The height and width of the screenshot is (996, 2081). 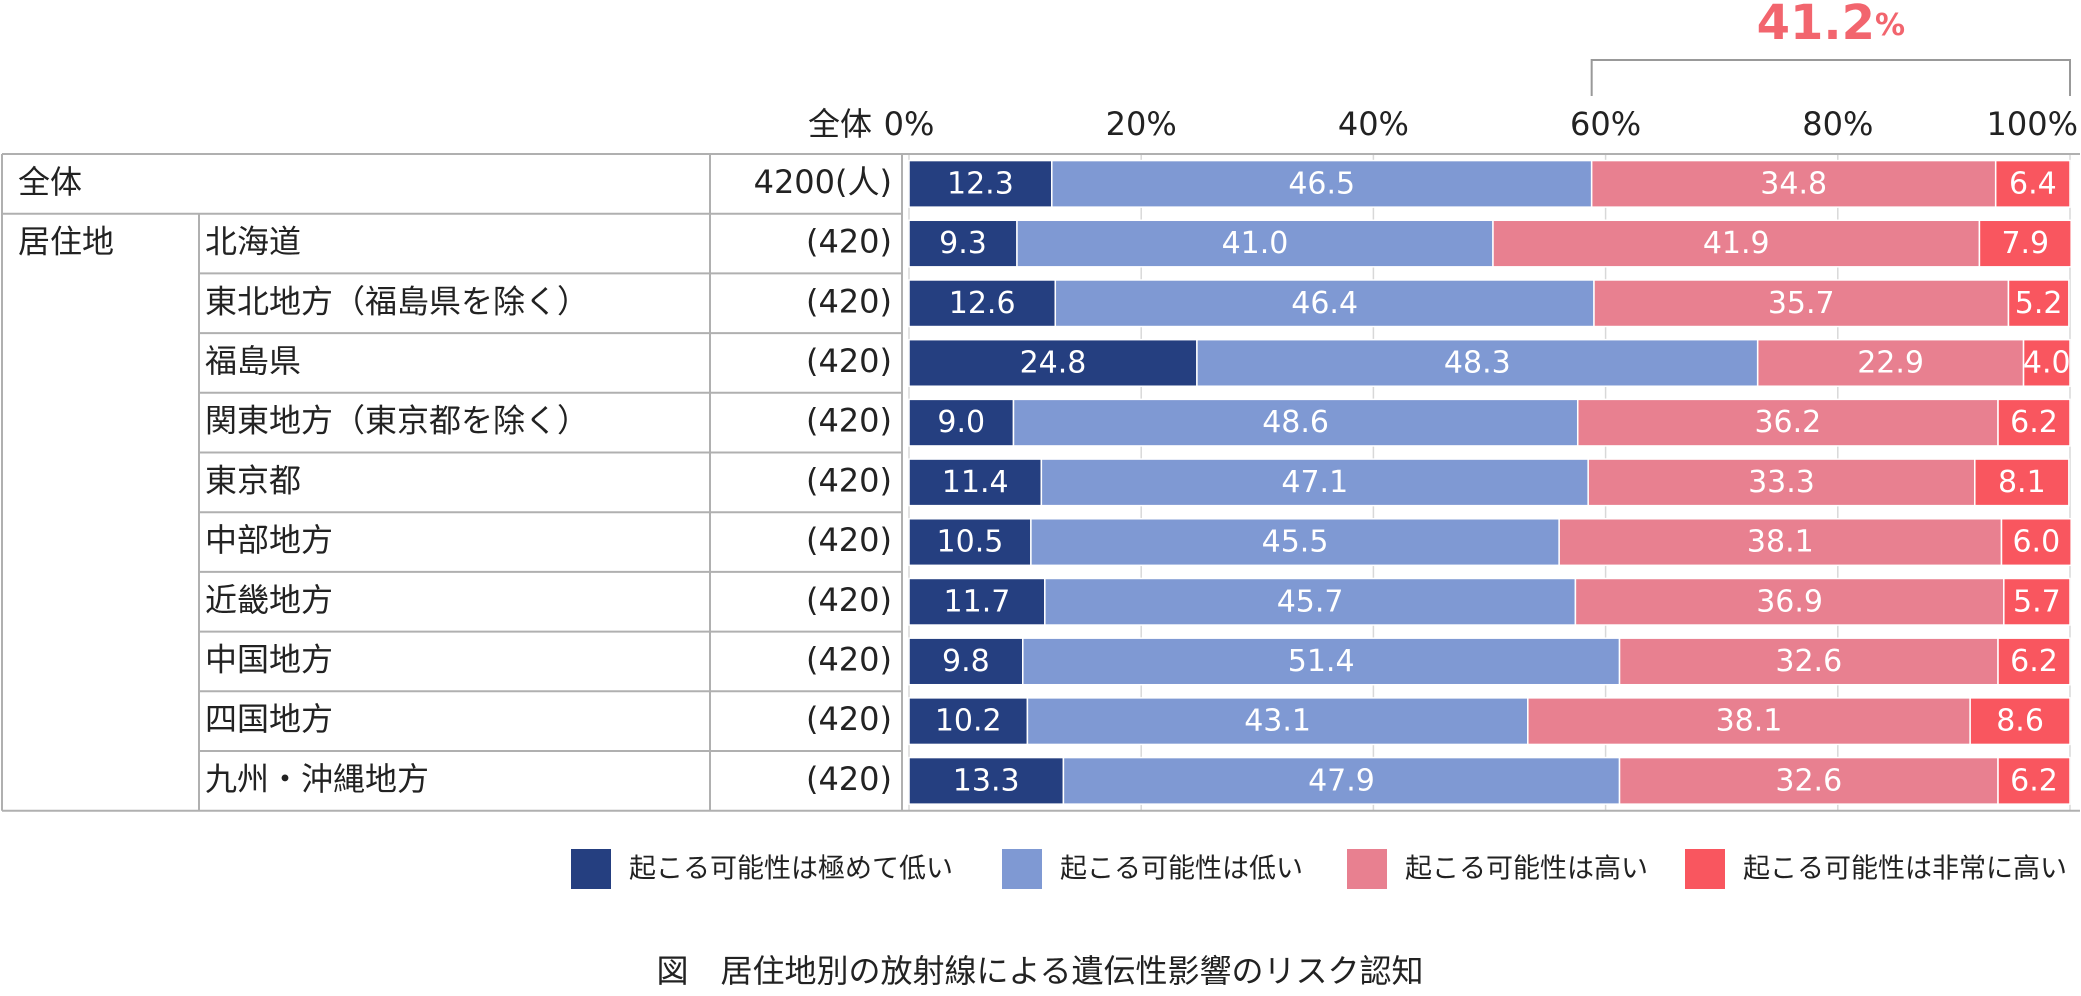 What do you see at coordinates (1801, 303) in the screenshot?
I see `value-label: 35.7` at bounding box center [1801, 303].